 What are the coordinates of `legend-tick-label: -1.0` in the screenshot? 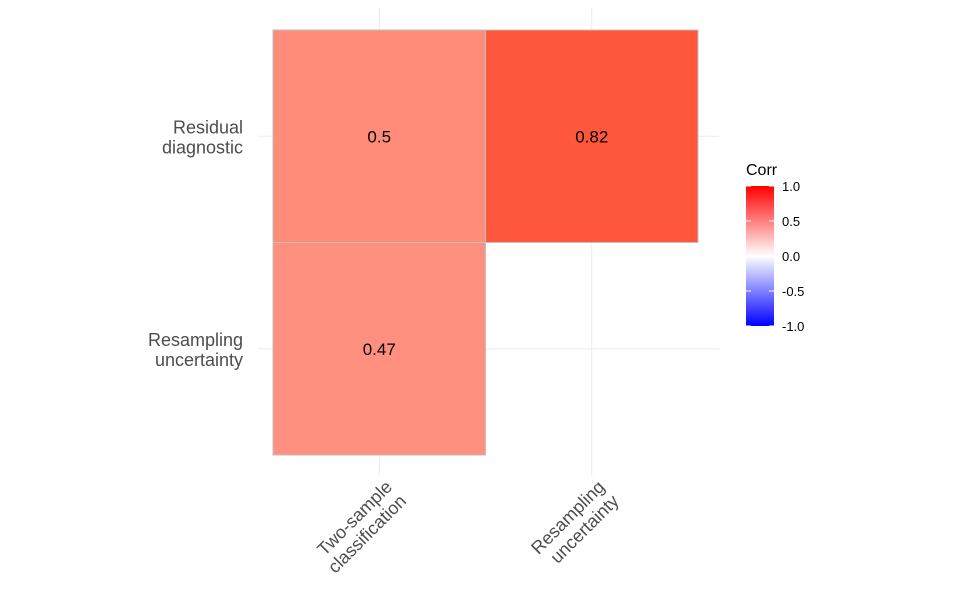 It's located at (793, 326).